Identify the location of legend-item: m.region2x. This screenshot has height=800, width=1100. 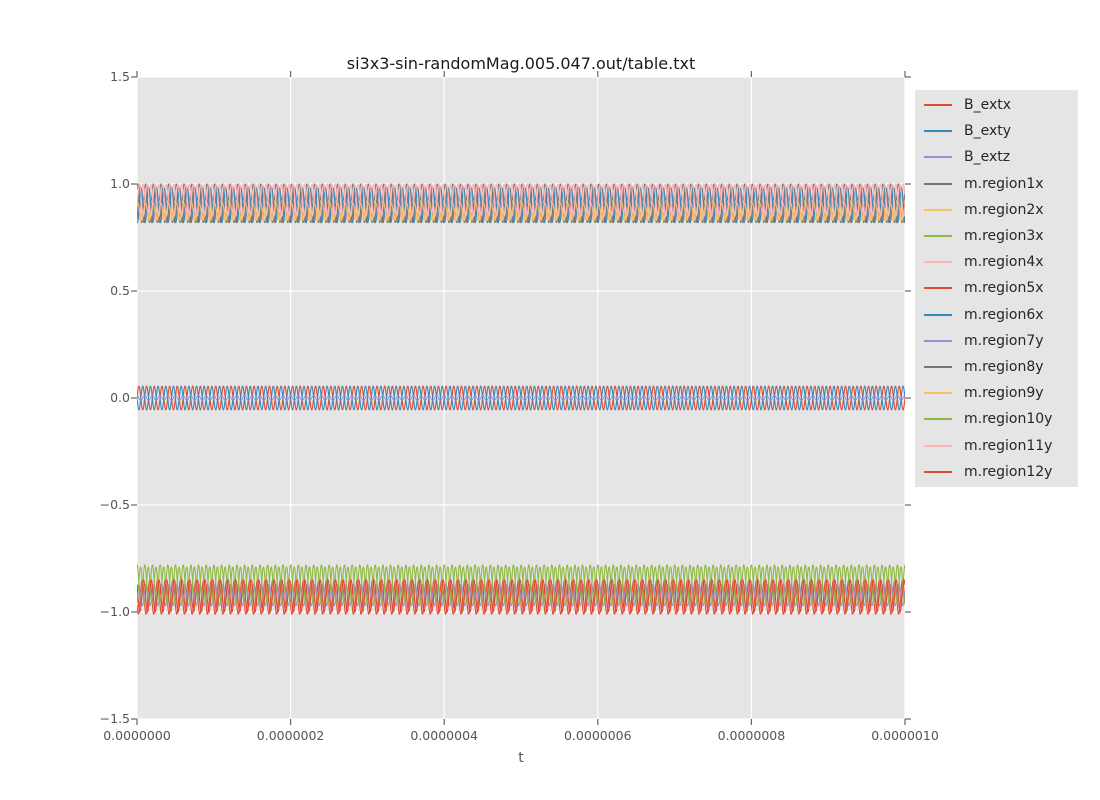
(996, 210).